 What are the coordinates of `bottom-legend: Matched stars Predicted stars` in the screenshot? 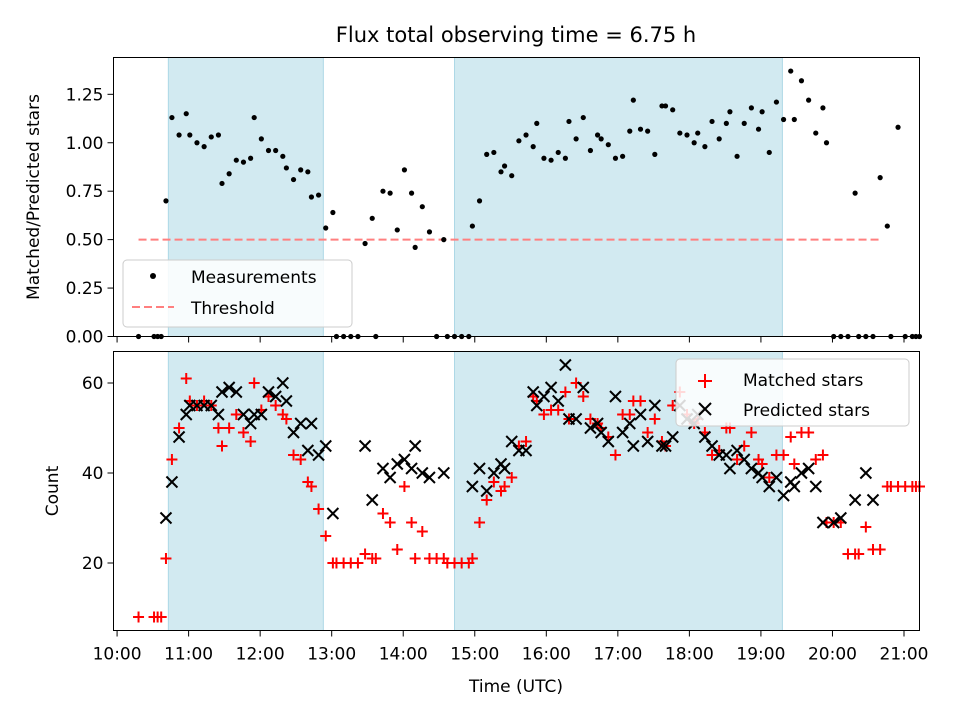 It's located at (792, 392).